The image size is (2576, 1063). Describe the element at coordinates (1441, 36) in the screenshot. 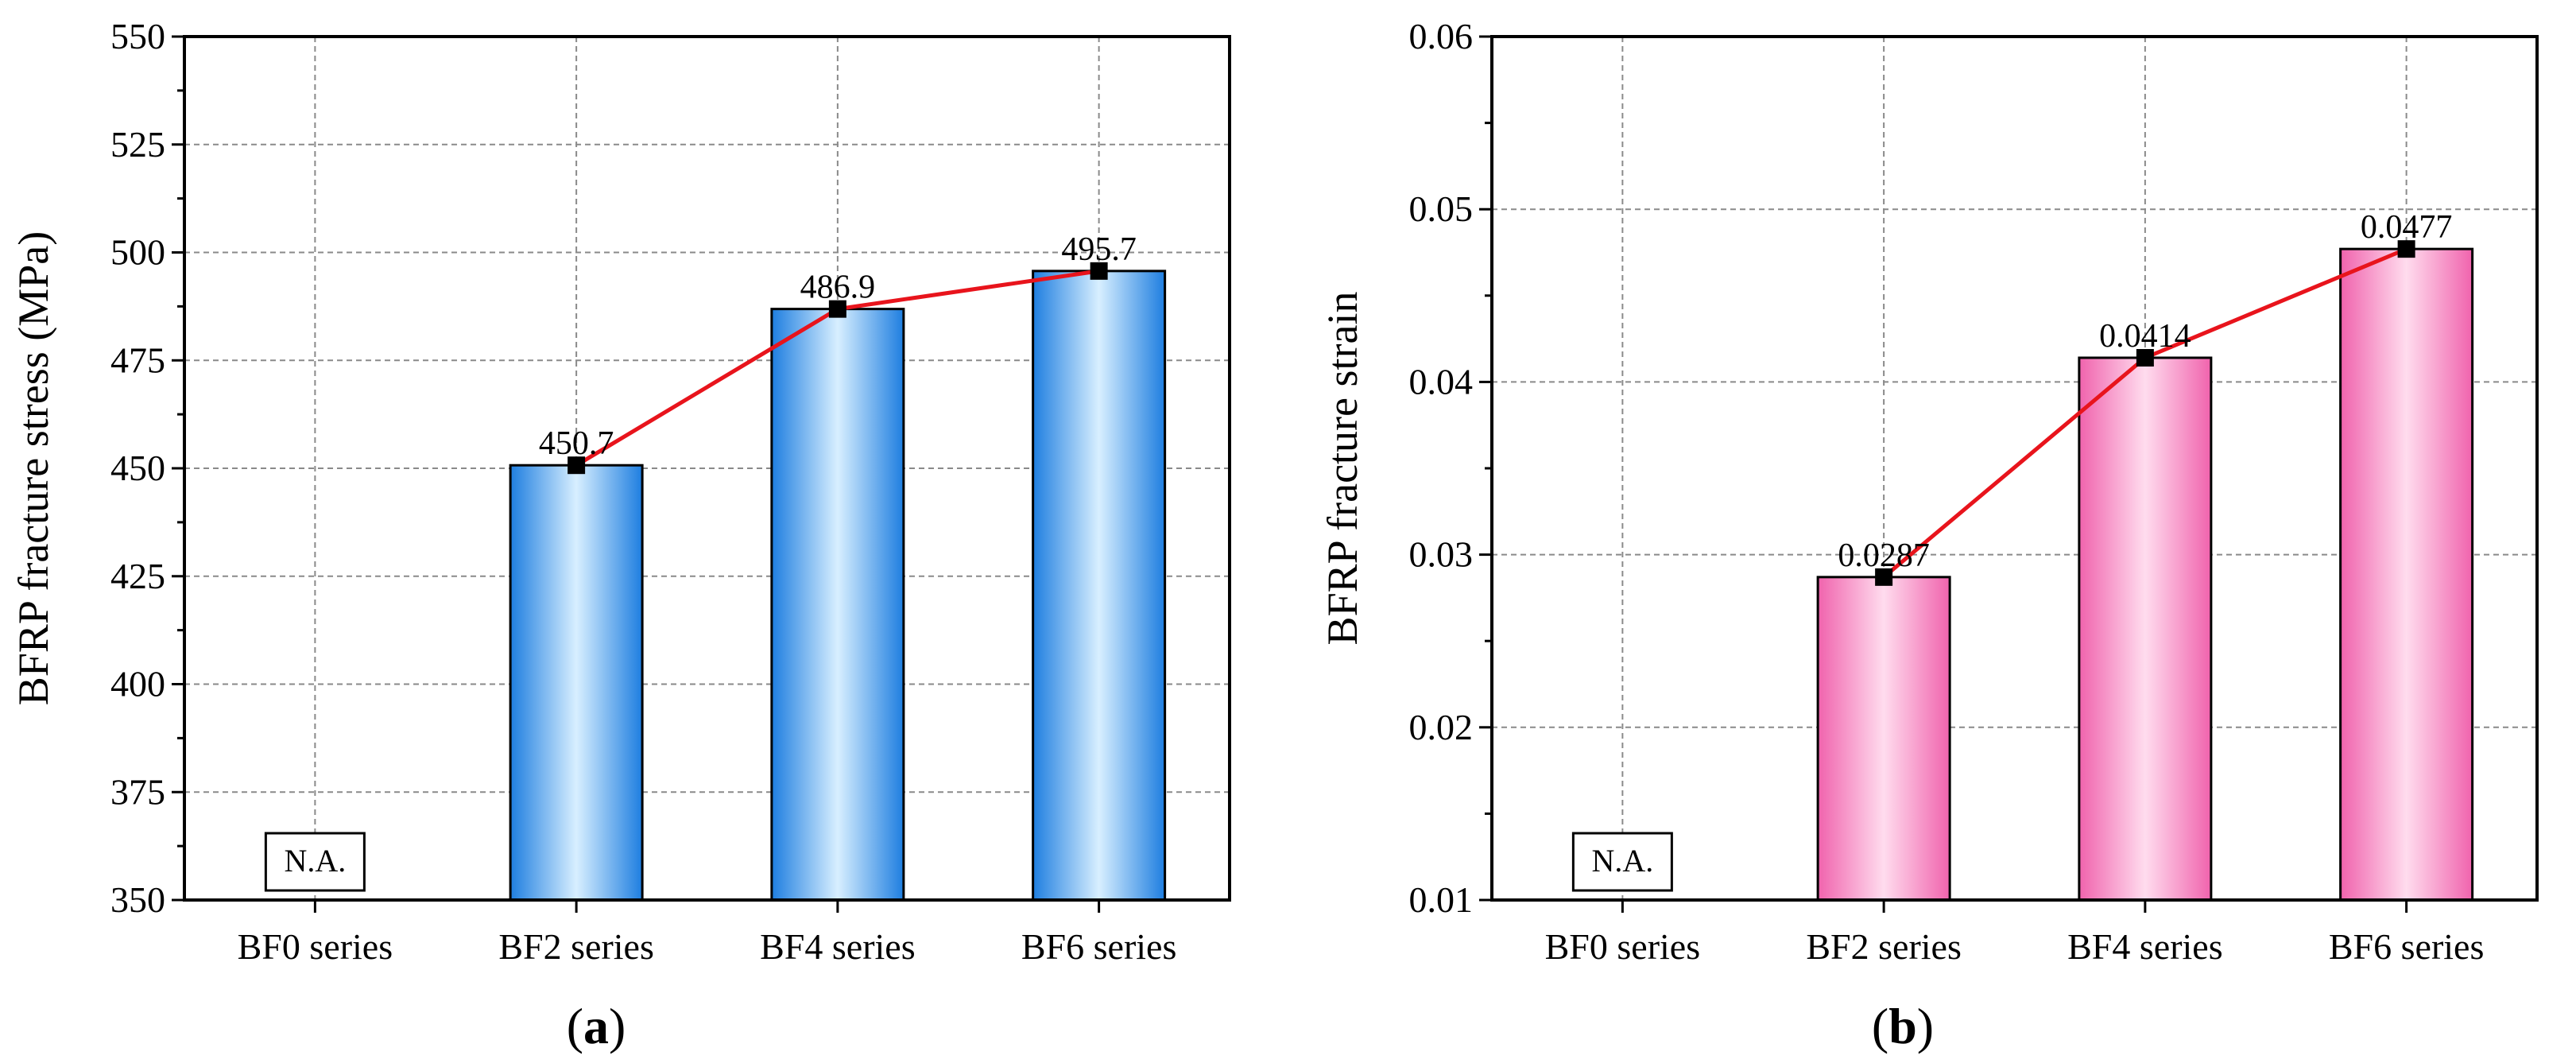

I see `y-tick-label: 0.06` at that location.